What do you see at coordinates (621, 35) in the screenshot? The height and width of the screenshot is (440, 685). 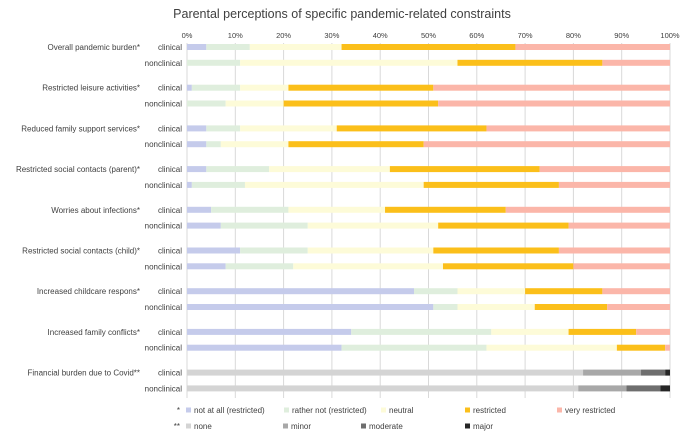 I see `x-tick-label: 90%` at bounding box center [621, 35].